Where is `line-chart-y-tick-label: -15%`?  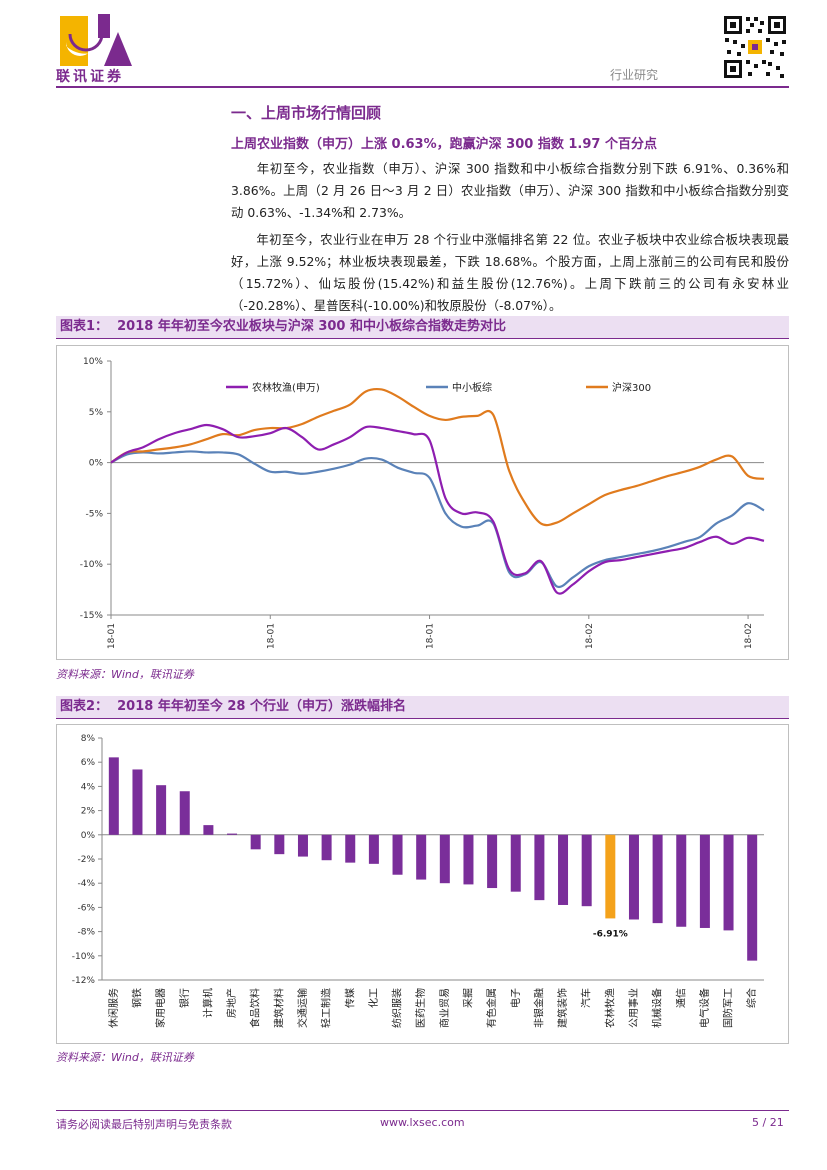
line-chart-y-tick-label: -15% is located at coordinates (92, 616).